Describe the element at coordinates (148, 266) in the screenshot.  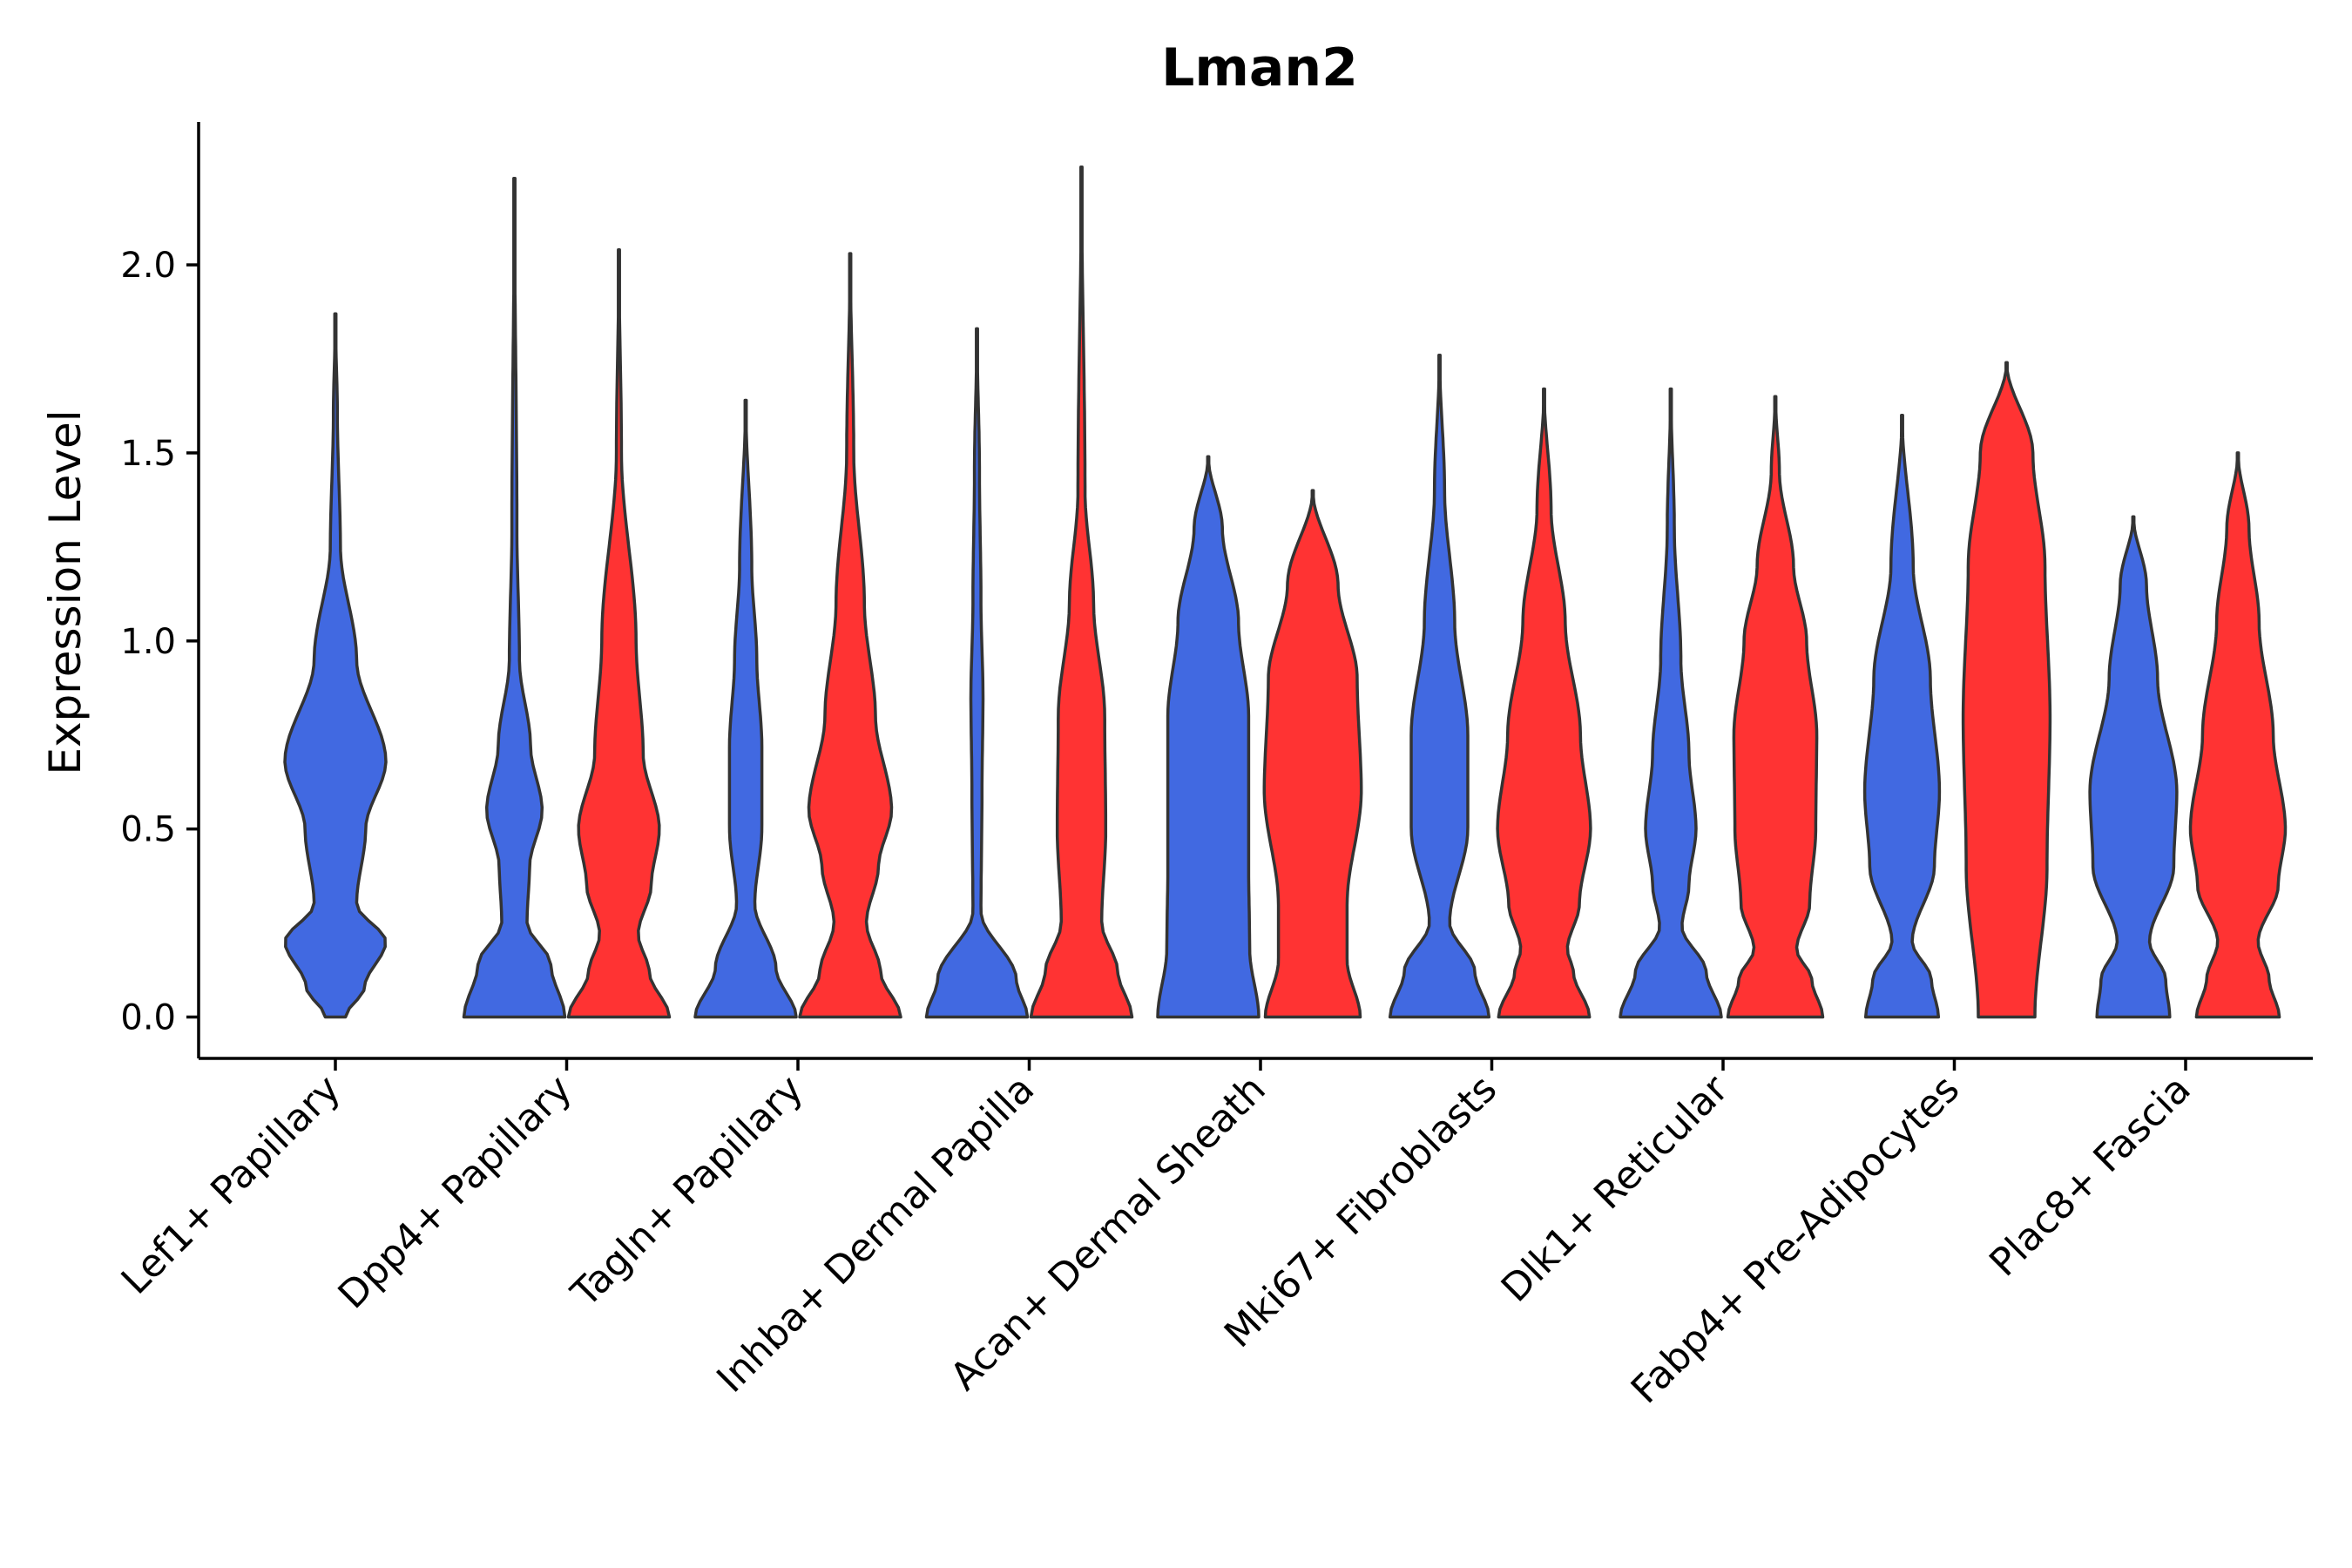
I see `y-tick-label: 2.0` at that location.